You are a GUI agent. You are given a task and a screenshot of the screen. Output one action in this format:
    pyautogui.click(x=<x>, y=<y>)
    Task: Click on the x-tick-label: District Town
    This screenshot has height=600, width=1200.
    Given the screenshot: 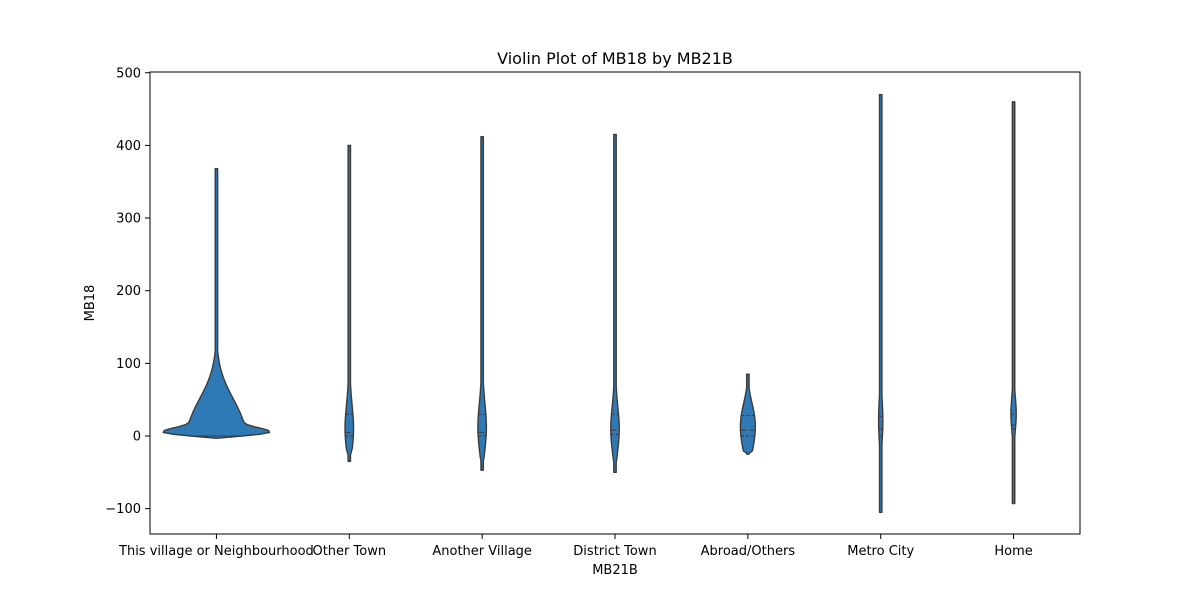 What is the action you would take?
    pyautogui.click(x=614, y=551)
    